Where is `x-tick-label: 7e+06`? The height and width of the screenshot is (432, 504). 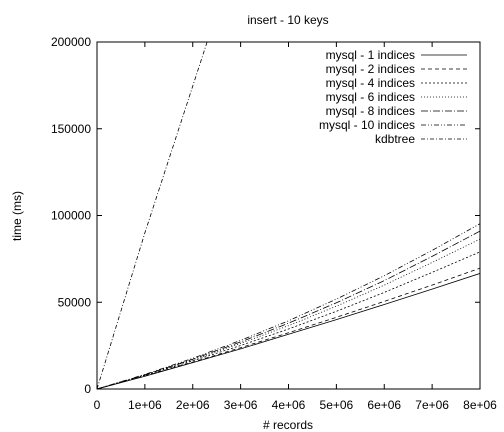 x-tick-label: 7e+06 is located at coordinates (432, 405).